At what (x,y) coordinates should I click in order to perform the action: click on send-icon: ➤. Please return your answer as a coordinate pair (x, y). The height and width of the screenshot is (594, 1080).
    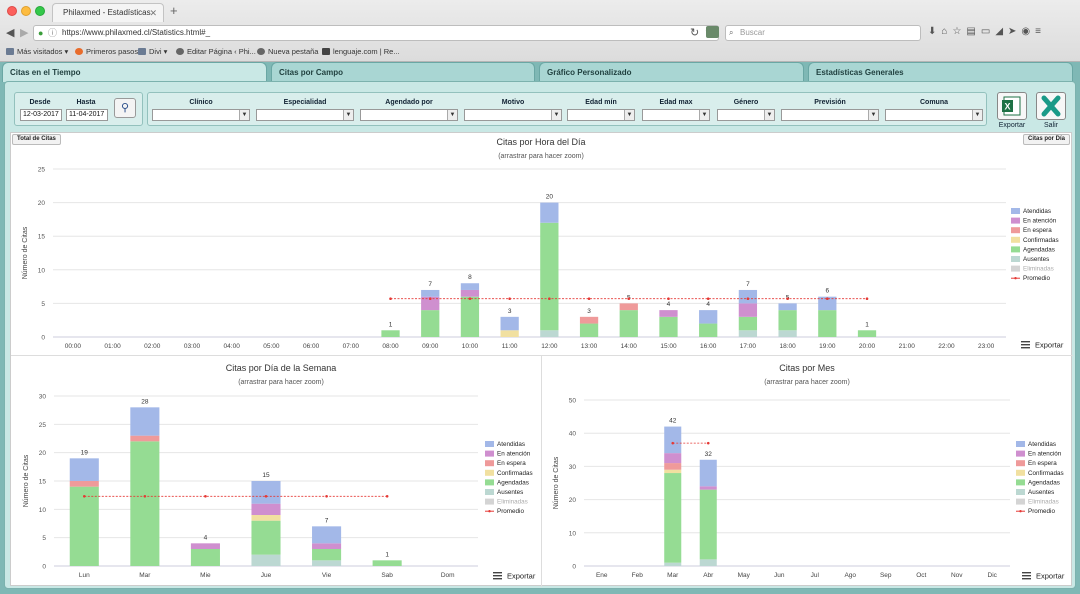
    Looking at the image, I should click on (1015, 31).